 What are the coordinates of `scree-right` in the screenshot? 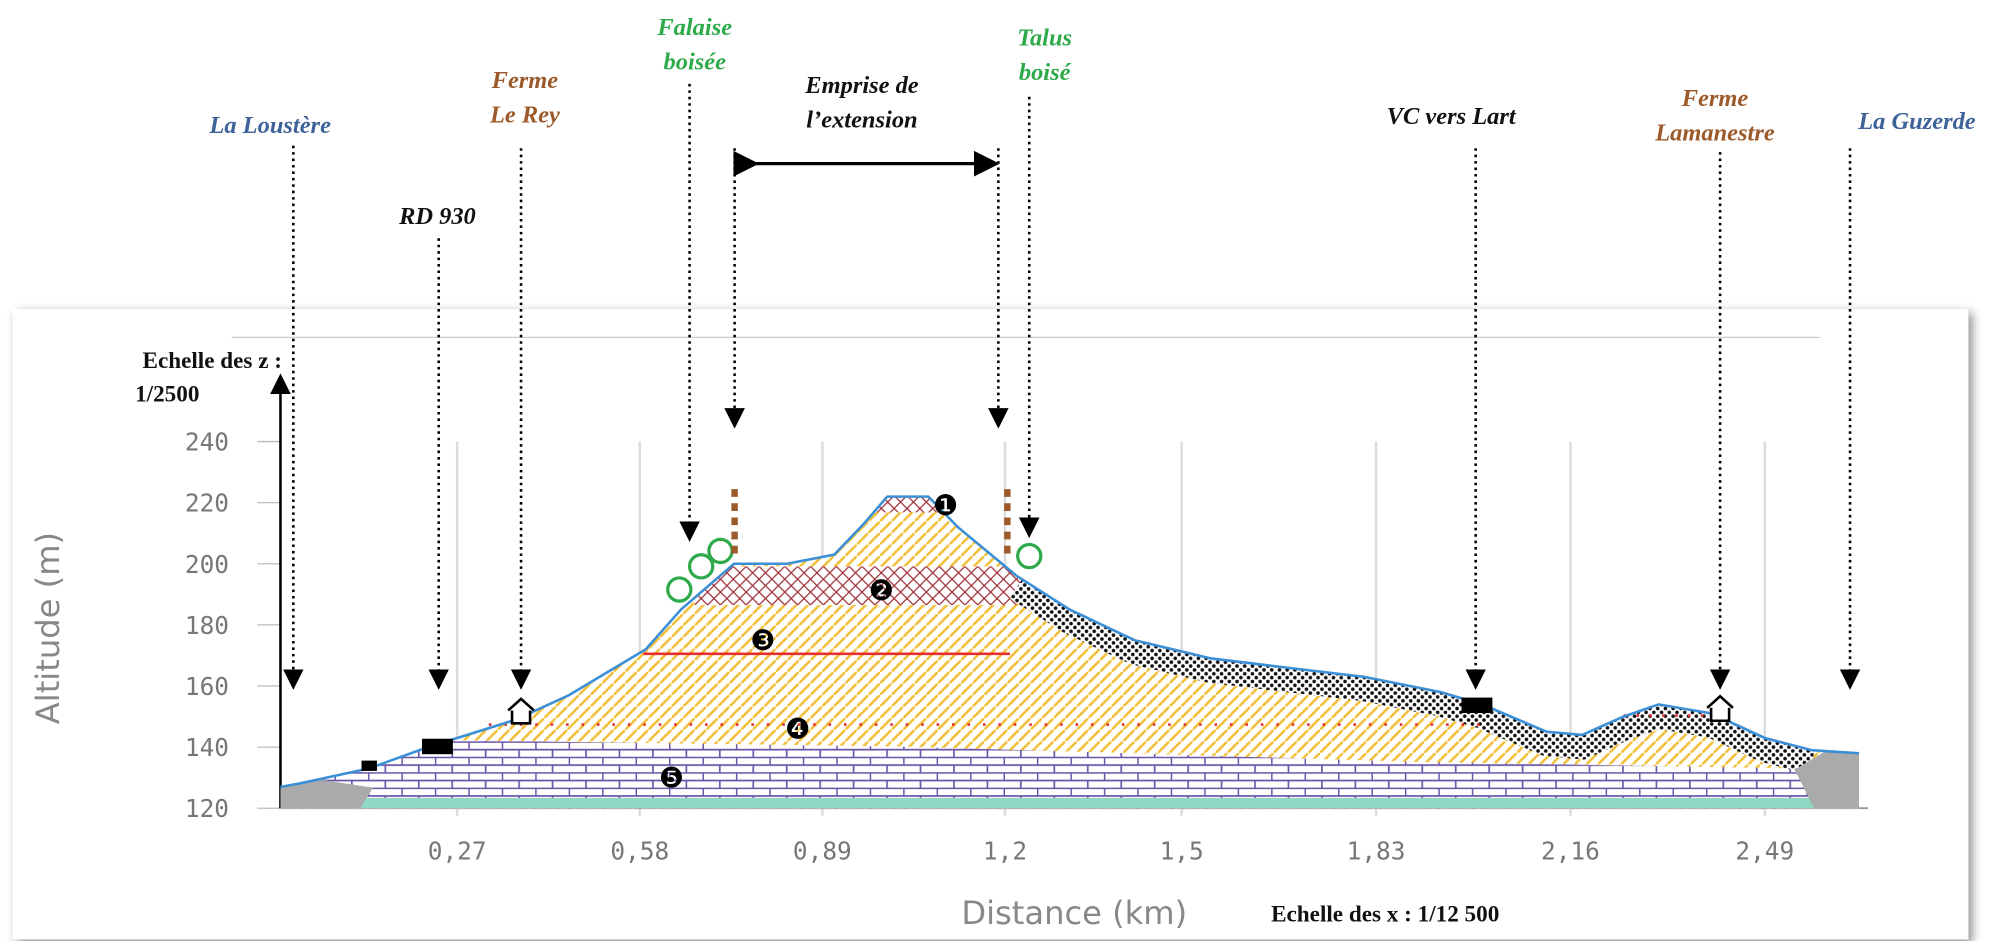 It's located at (1827, 779).